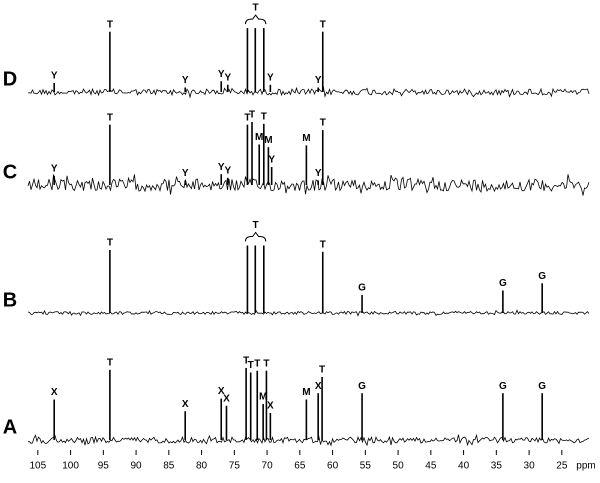 Image resolution: width=600 pixels, height=483 pixels. I want to click on x-tick-label: 40, so click(464, 466).